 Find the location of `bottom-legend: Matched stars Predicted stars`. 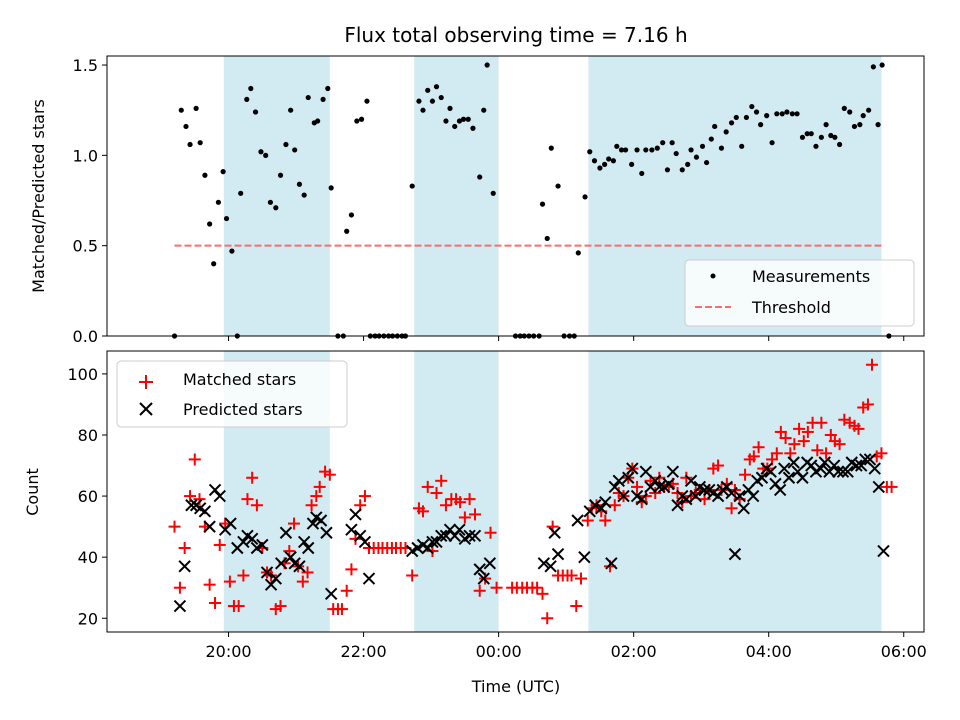

bottom-legend: Matched stars Predicted stars is located at coordinates (232, 394).